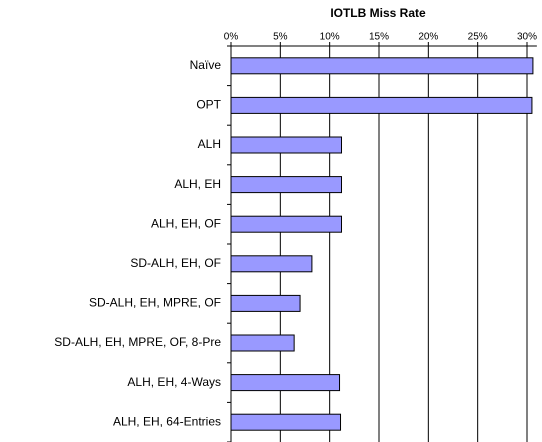  What do you see at coordinates (379, 37) in the screenshot?
I see `x-tick-label: 15%` at bounding box center [379, 37].